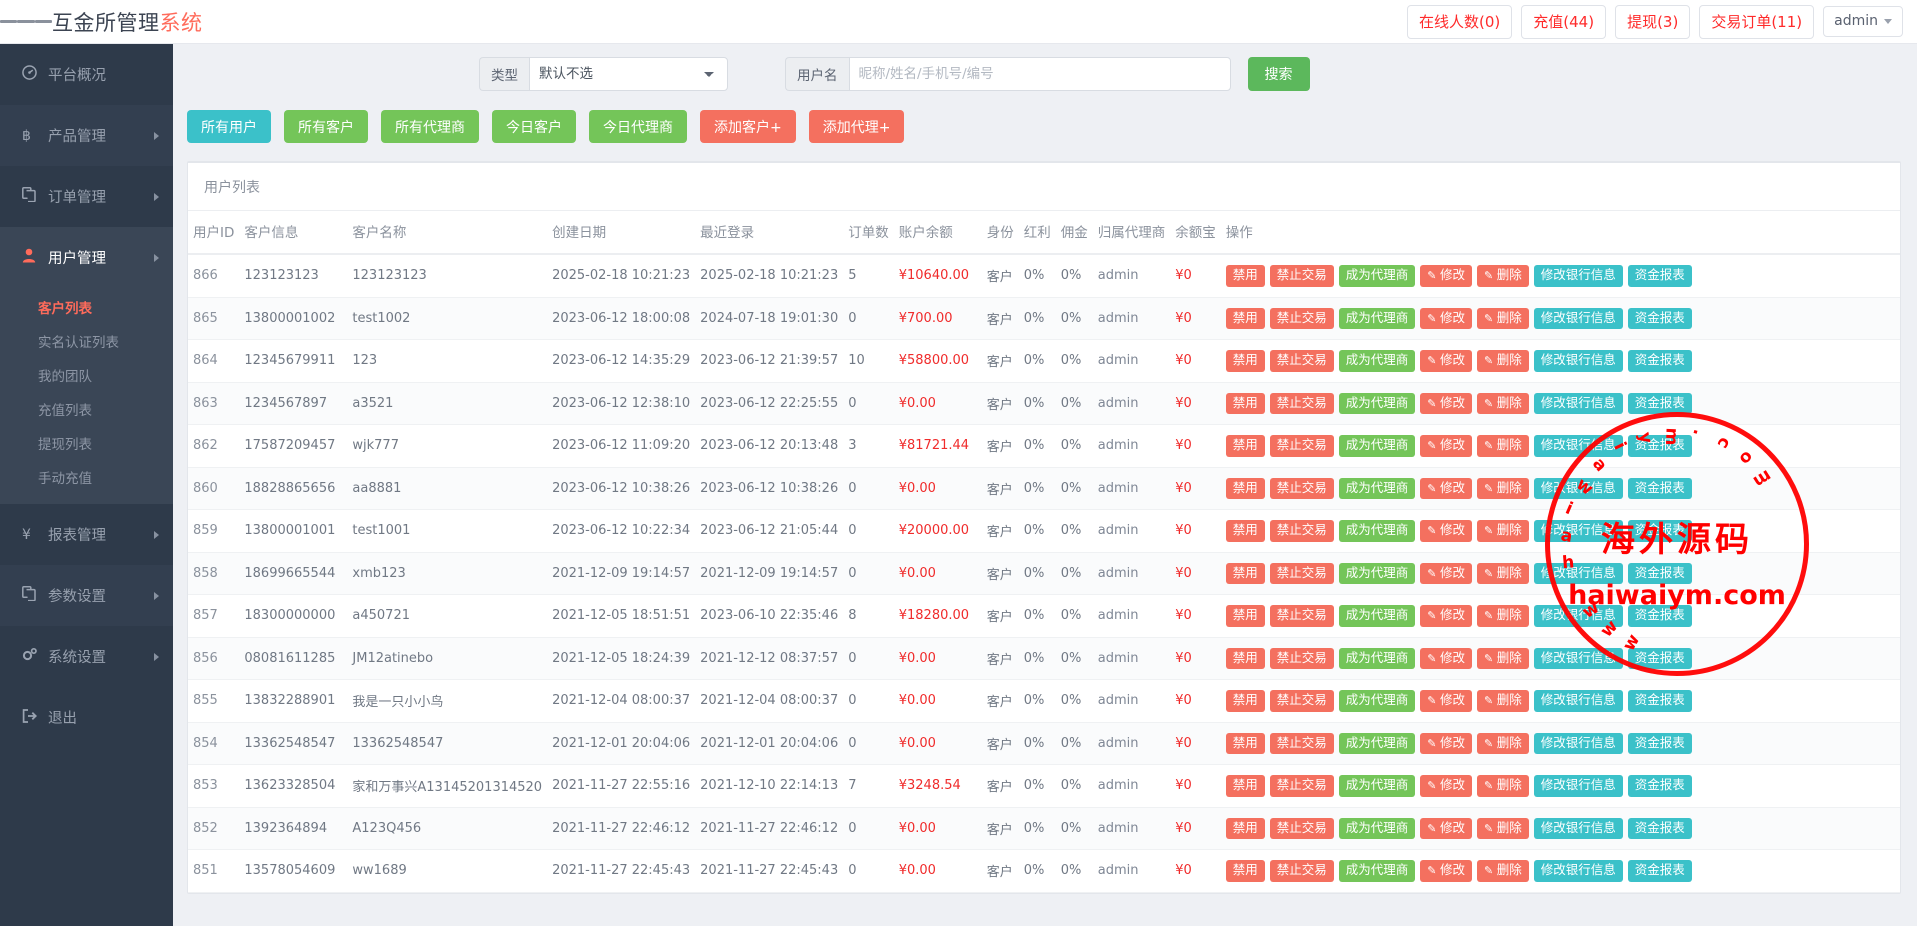 The height and width of the screenshot is (926, 1917). What do you see at coordinates (1653, 21) in the screenshot?
I see `withdraw-pill: 提现(3)` at bounding box center [1653, 21].